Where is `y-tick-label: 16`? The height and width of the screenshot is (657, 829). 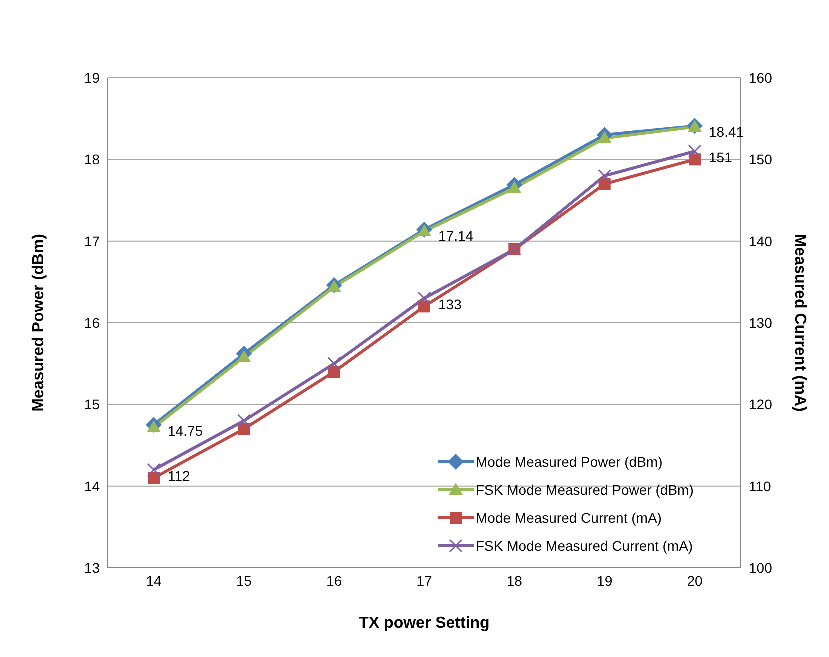 y-tick-label: 16 is located at coordinates (92, 322).